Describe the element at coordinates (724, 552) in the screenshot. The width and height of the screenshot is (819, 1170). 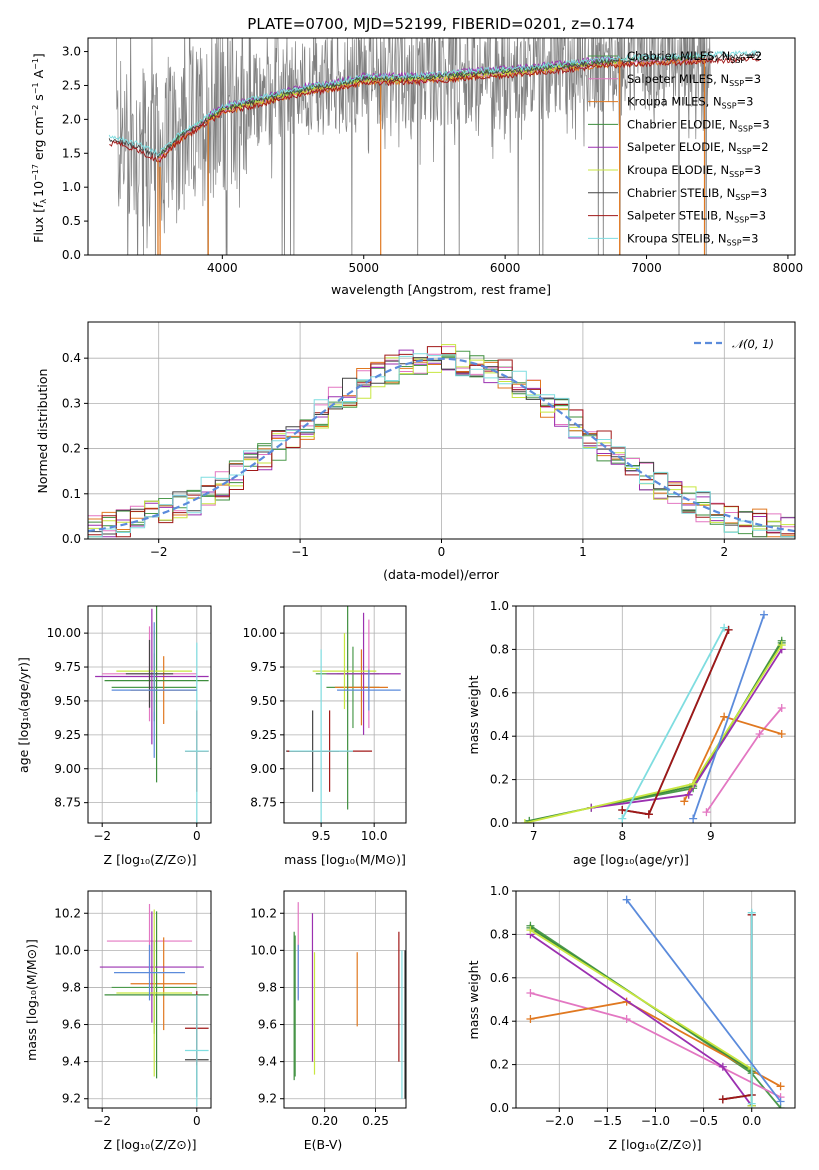
I see `x-tick-label: 2` at that location.